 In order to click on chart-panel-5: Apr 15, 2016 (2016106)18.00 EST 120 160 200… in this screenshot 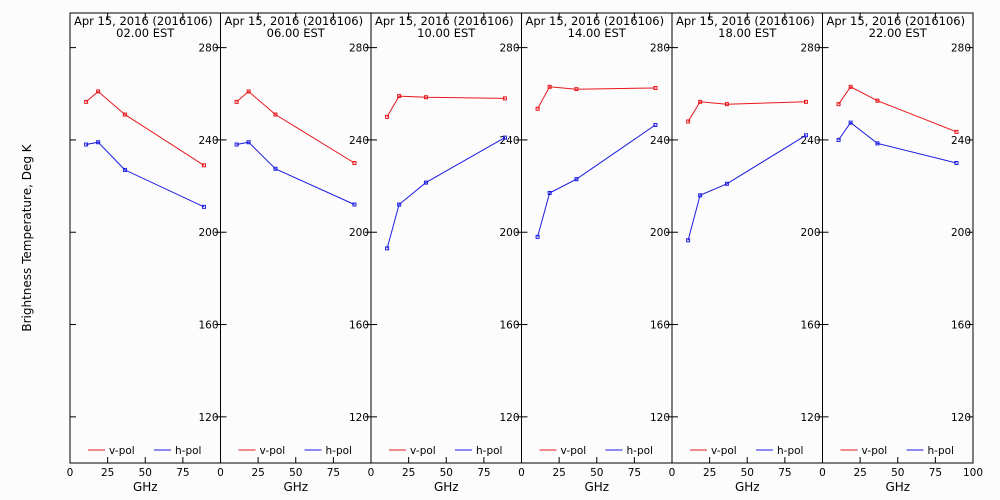, I will do `click(746, 253)`.